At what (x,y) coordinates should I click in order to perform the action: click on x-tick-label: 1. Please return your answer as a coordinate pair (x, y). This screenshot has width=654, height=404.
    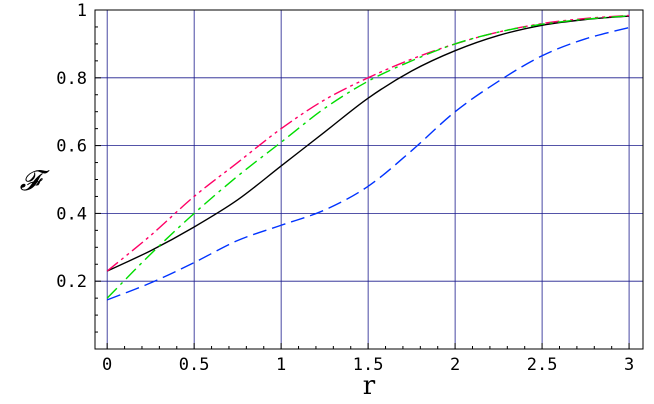
    Looking at the image, I should click on (281, 365).